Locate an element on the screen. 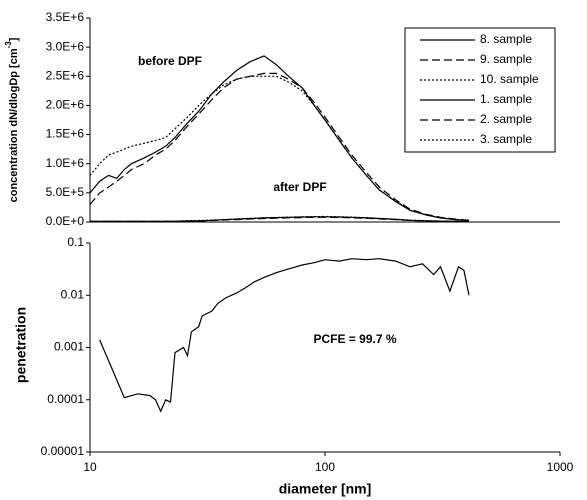  y-tick-label: 0.0001 is located at coordinates (65, 399).